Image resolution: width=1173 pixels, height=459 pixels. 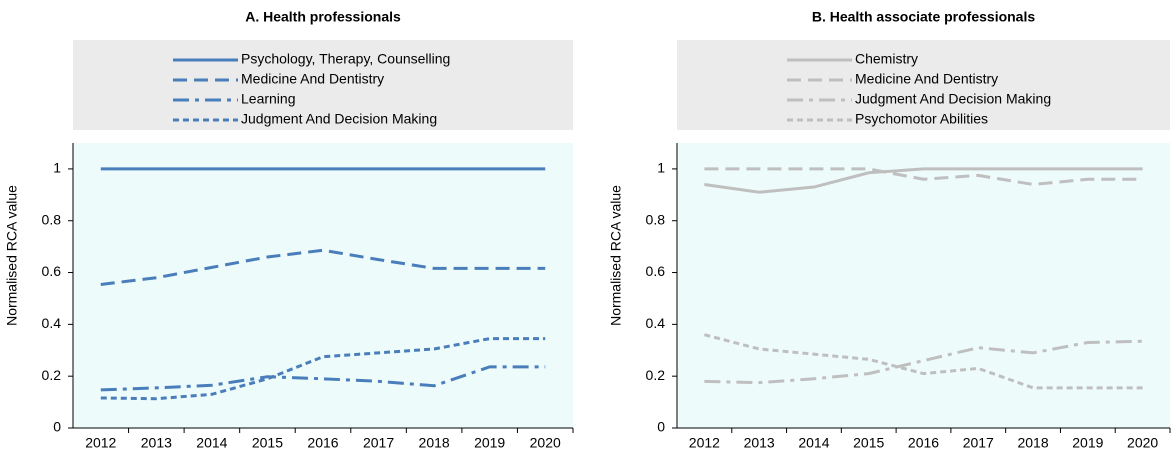 What do you see at coordinates (924, 17) in the screenshot?
I see `chart-title: B. Health associate professionals` at bounding box center [924, 17].